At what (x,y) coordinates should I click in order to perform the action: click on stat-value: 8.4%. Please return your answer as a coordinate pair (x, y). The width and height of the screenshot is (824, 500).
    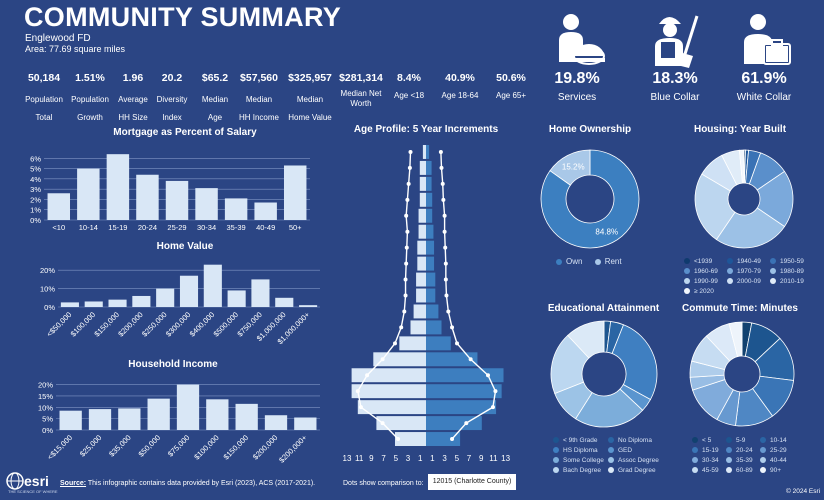
    Looking at the image, I should click on (409, 78).